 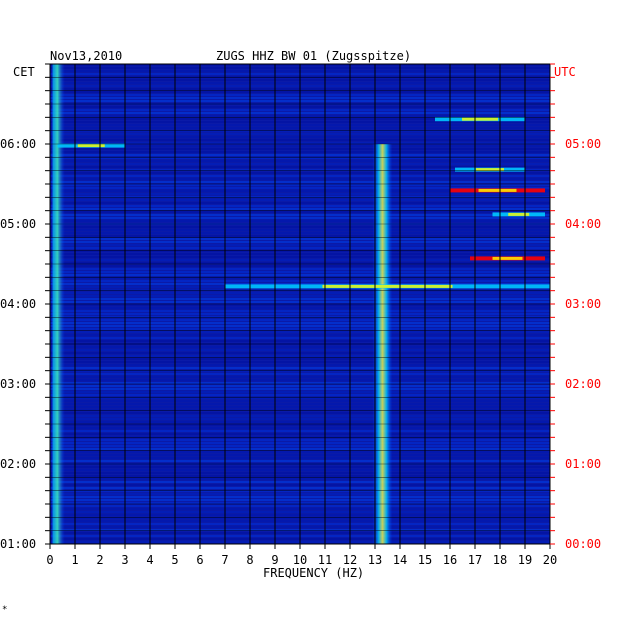 I want to click on date-label: Nov13,2010, so click(x=86, y=56).